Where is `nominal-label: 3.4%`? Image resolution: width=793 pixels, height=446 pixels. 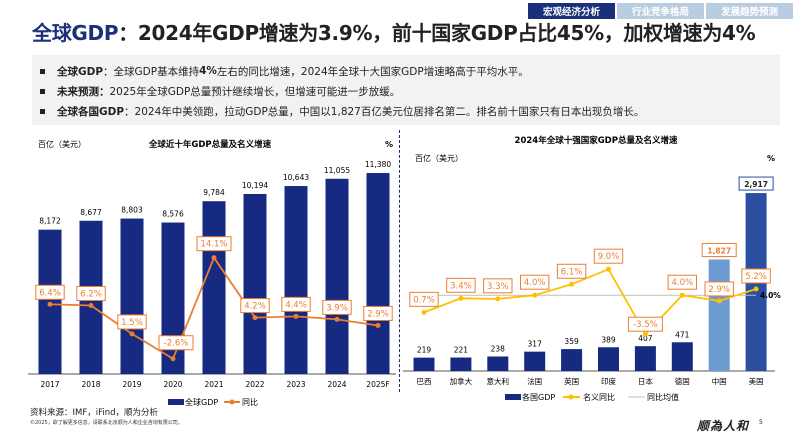
nominal-label: 3.4% is located at coordinates (461, 286).